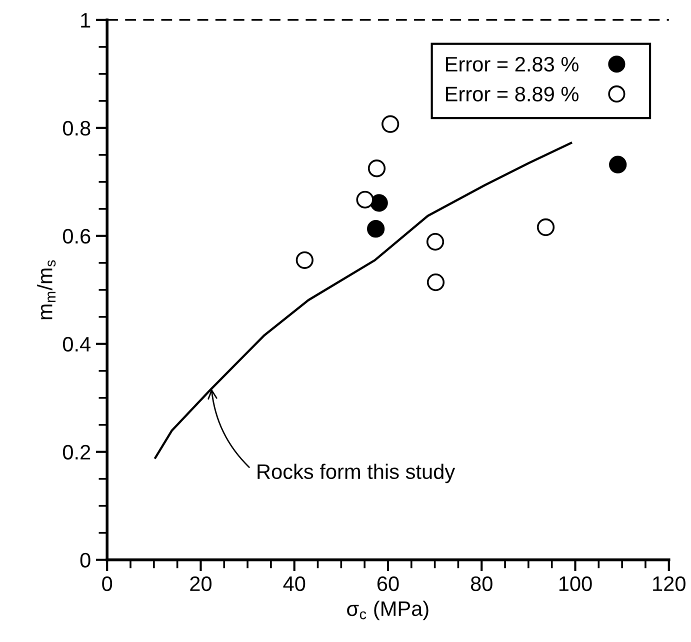 The height and width of the screenshot is (642, 691). Describe the element at coordinates (85, 560) in the screenshot. I see `y-tick-label: 0` at that location.